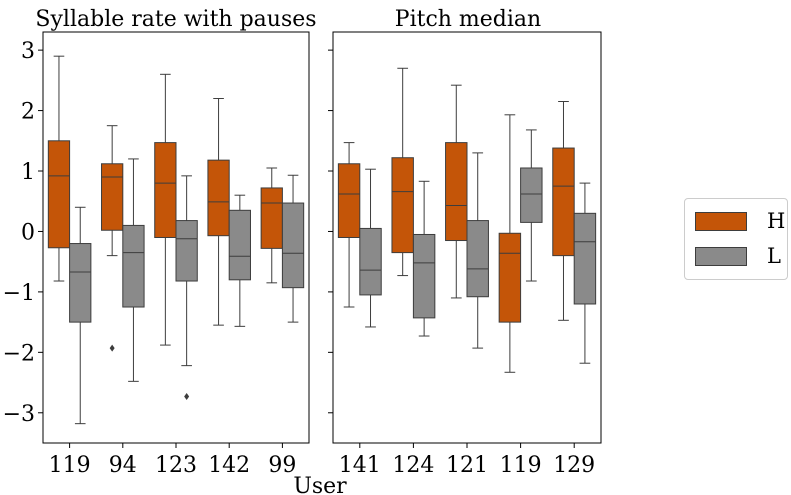 Image resolution: width=791 pixels, height=495 pixels. I want to click on y-tick-label: 2, so click(28, 112).